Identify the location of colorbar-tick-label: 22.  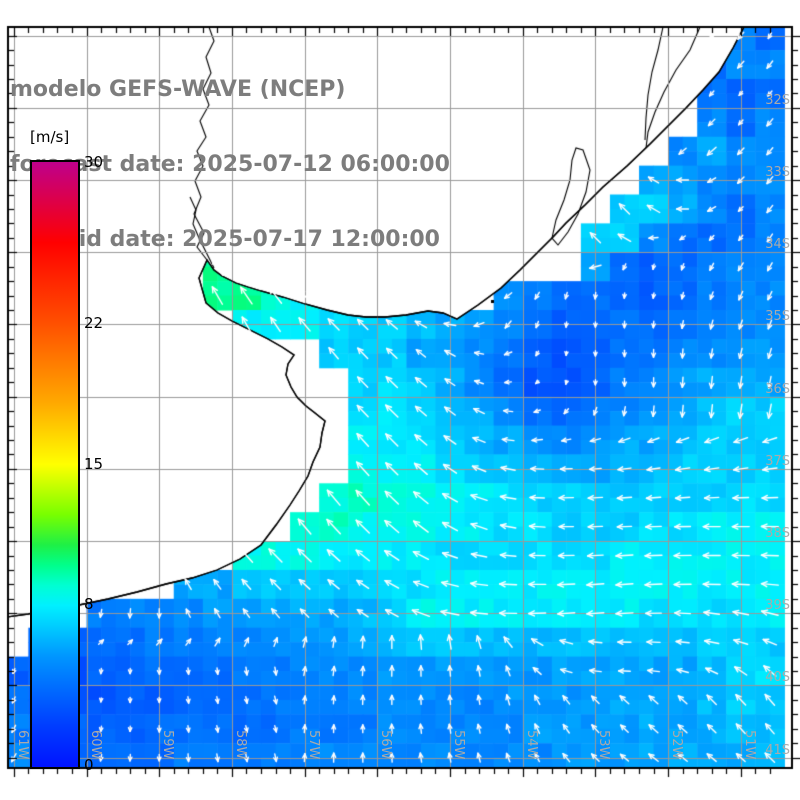
(94, 322).